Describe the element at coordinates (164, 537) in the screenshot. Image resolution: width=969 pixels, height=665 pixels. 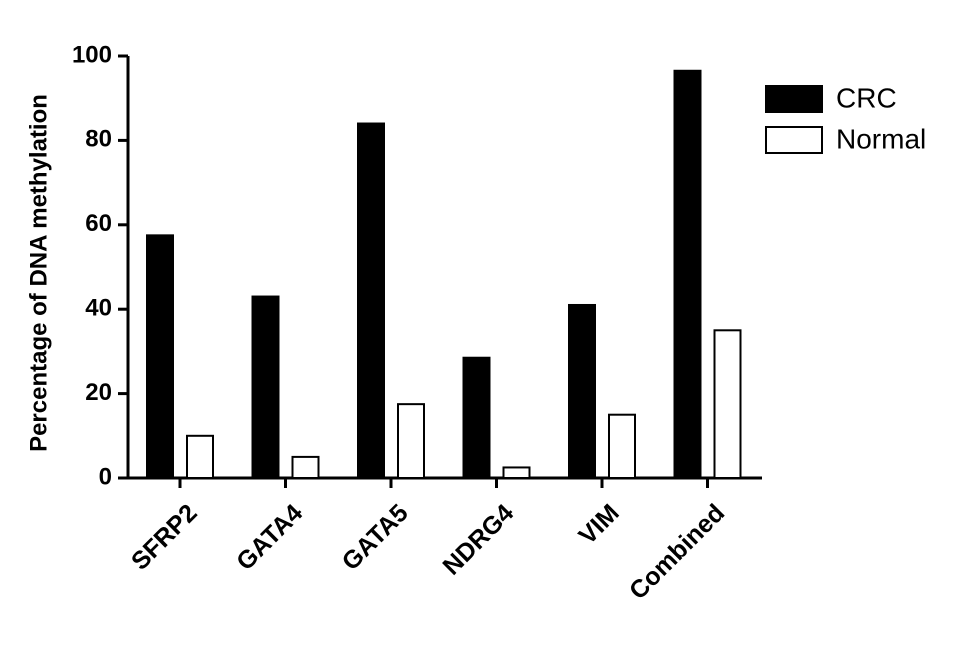
I see `category-label: SFRP2` at that location.